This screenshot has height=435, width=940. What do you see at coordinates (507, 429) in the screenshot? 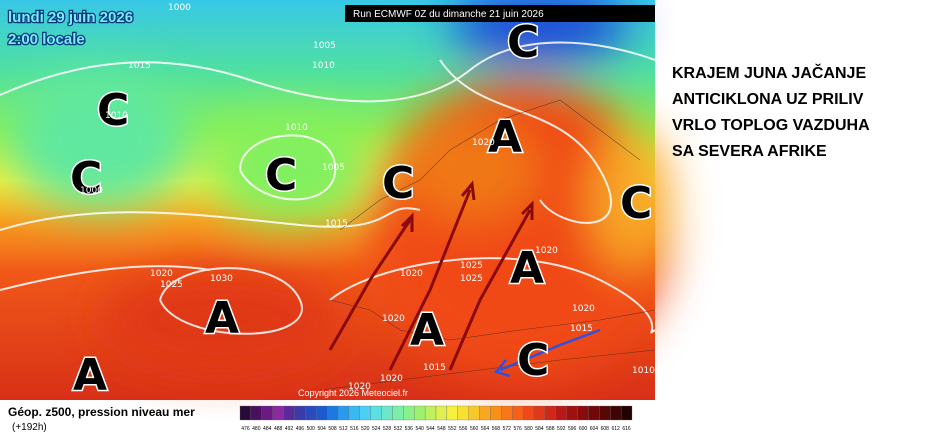
I see `colorbar-tick: 572` at bounding box center [507, 429].